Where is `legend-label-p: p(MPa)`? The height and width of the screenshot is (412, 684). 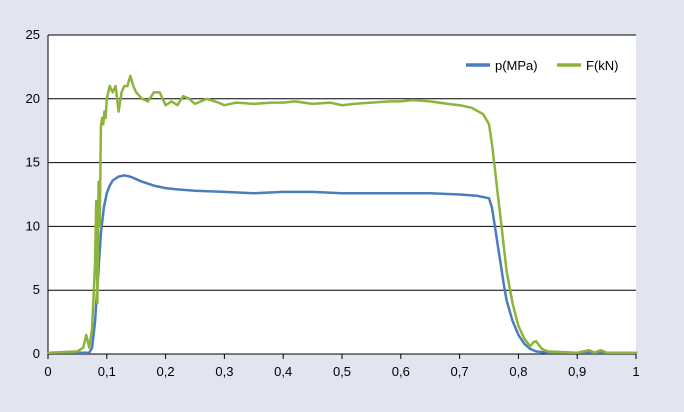
legend-label-p: p(MPa) is located at coordinates (516, 65).